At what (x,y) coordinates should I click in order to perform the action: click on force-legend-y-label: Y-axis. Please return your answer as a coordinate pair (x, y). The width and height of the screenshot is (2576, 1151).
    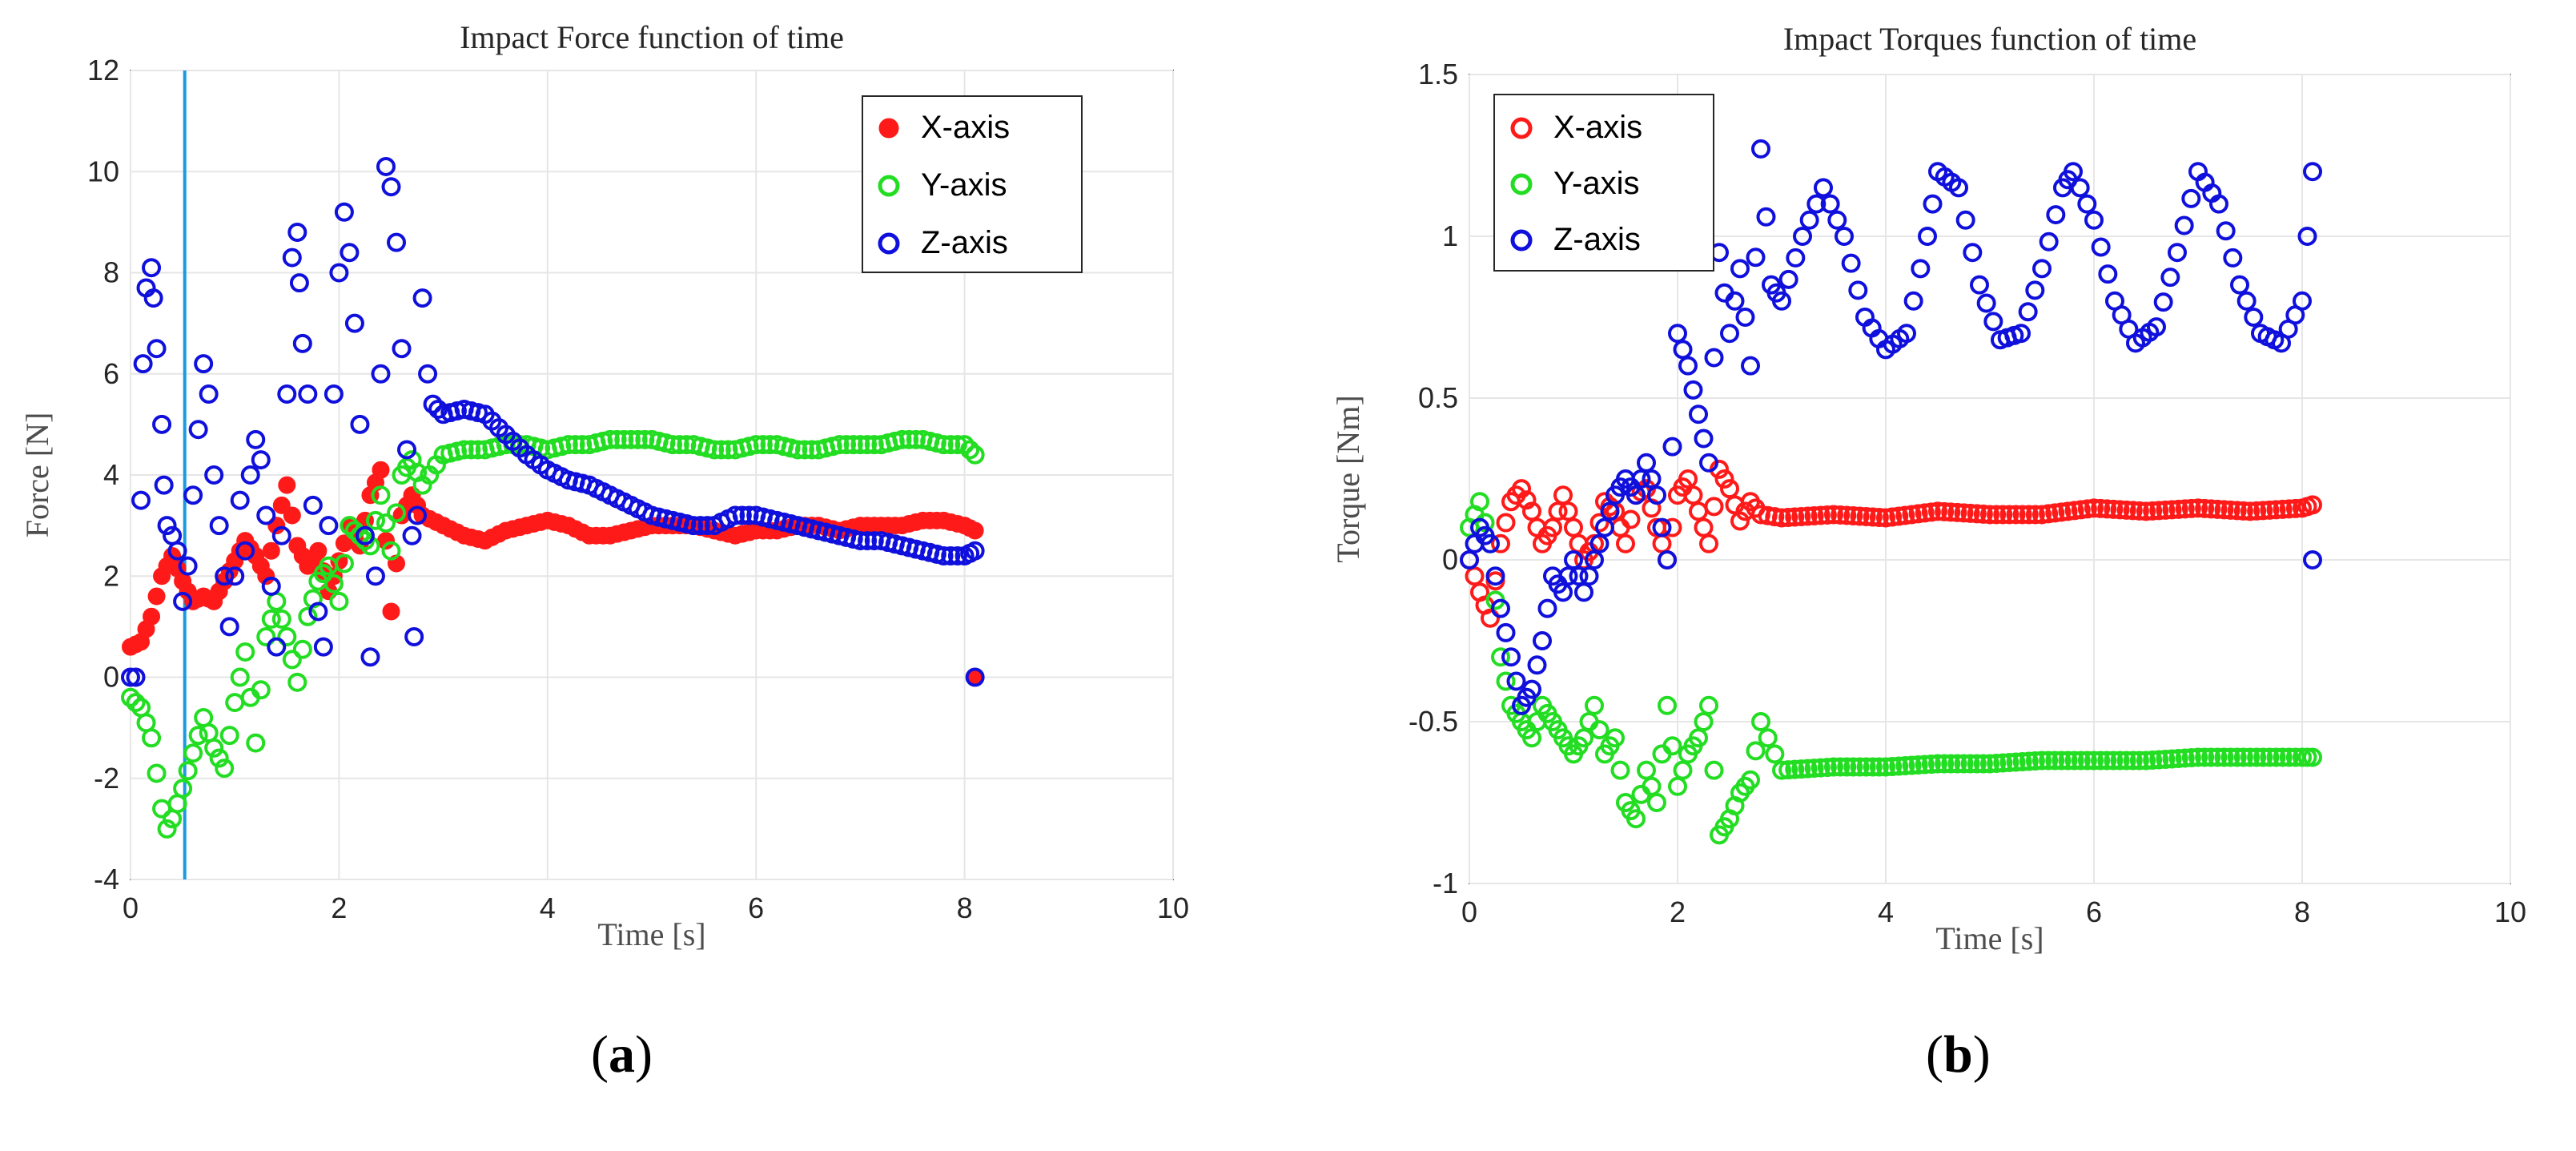
    Looking at the image, I should click on (964, 185).